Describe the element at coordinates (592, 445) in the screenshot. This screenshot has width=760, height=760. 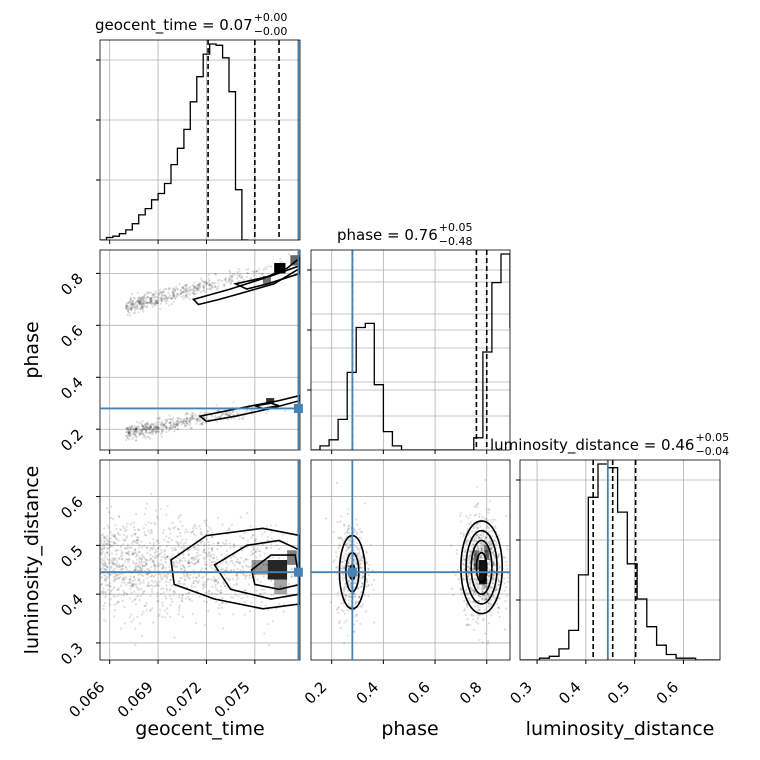
I see `title-luminosity-distance-text: luminosity_distance = 0.46` at that location.